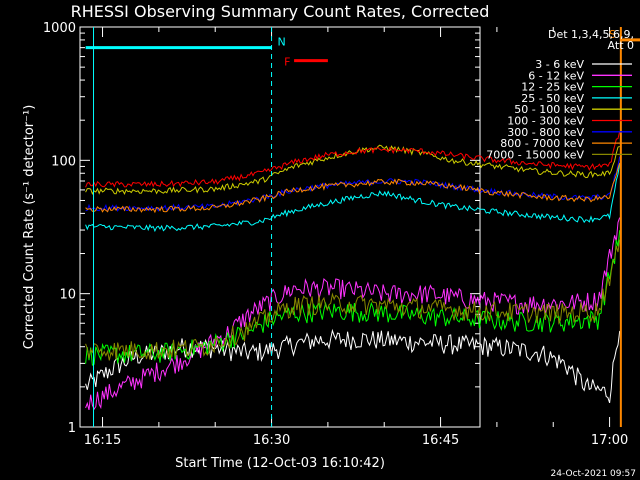 The height and width of the screenshot is (480, 640). What do you see at coordinates (545, 132) in the screenshot?
I see `legend-entry-label: 300 - 800 keV` at bounding box center [545, 132].